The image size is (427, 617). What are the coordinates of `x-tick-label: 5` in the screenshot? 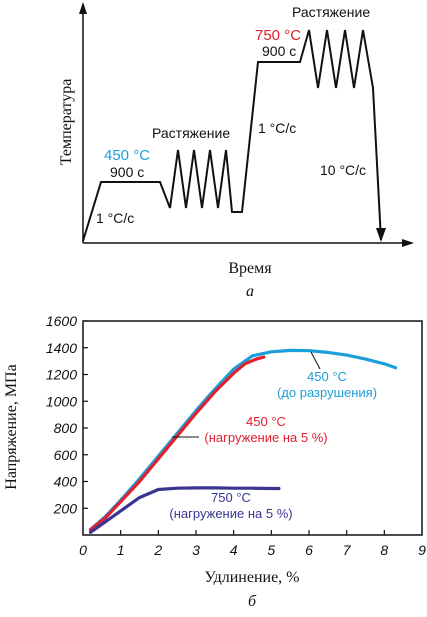 It's located at (271, 550).